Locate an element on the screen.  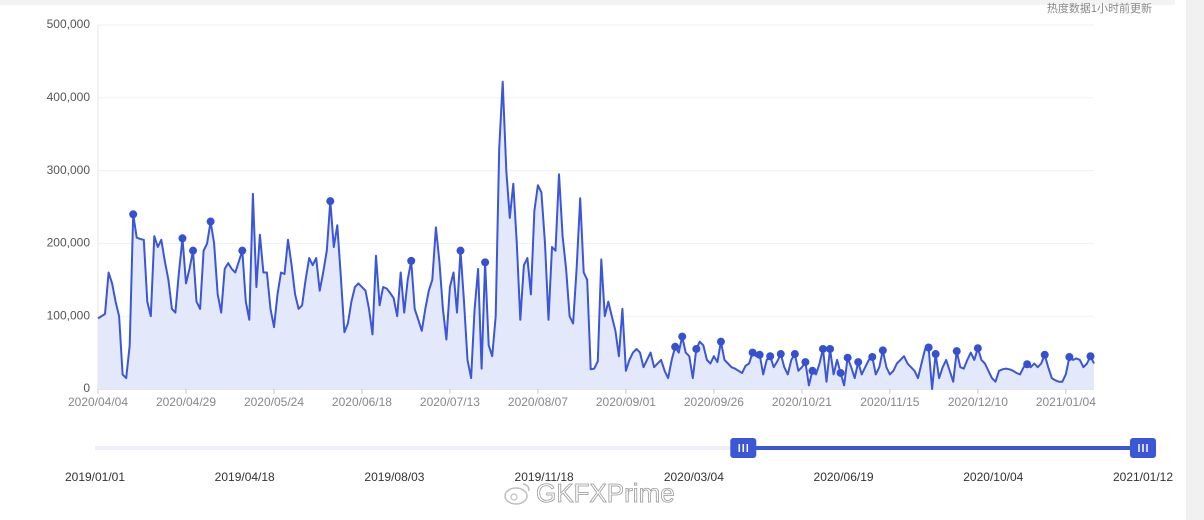
x-tick-label: 2020/09/01 is located at coordinates (626, 402).